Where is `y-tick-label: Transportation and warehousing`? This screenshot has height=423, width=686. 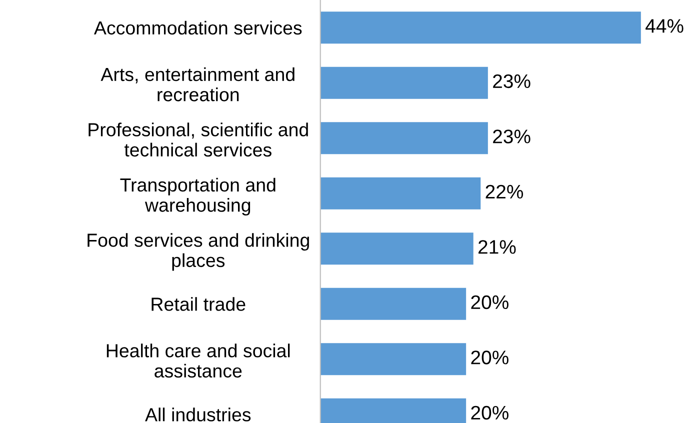 y-tick-label: Transportation and warehousing is located at coordinates (198, 197).